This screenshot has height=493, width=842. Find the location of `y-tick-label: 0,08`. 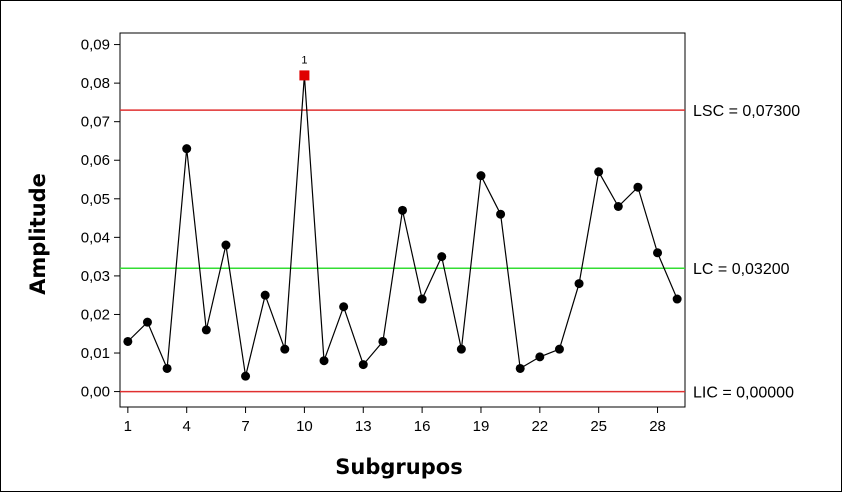

y-tick-label: 0,08 is located at coordinates (95, 83).